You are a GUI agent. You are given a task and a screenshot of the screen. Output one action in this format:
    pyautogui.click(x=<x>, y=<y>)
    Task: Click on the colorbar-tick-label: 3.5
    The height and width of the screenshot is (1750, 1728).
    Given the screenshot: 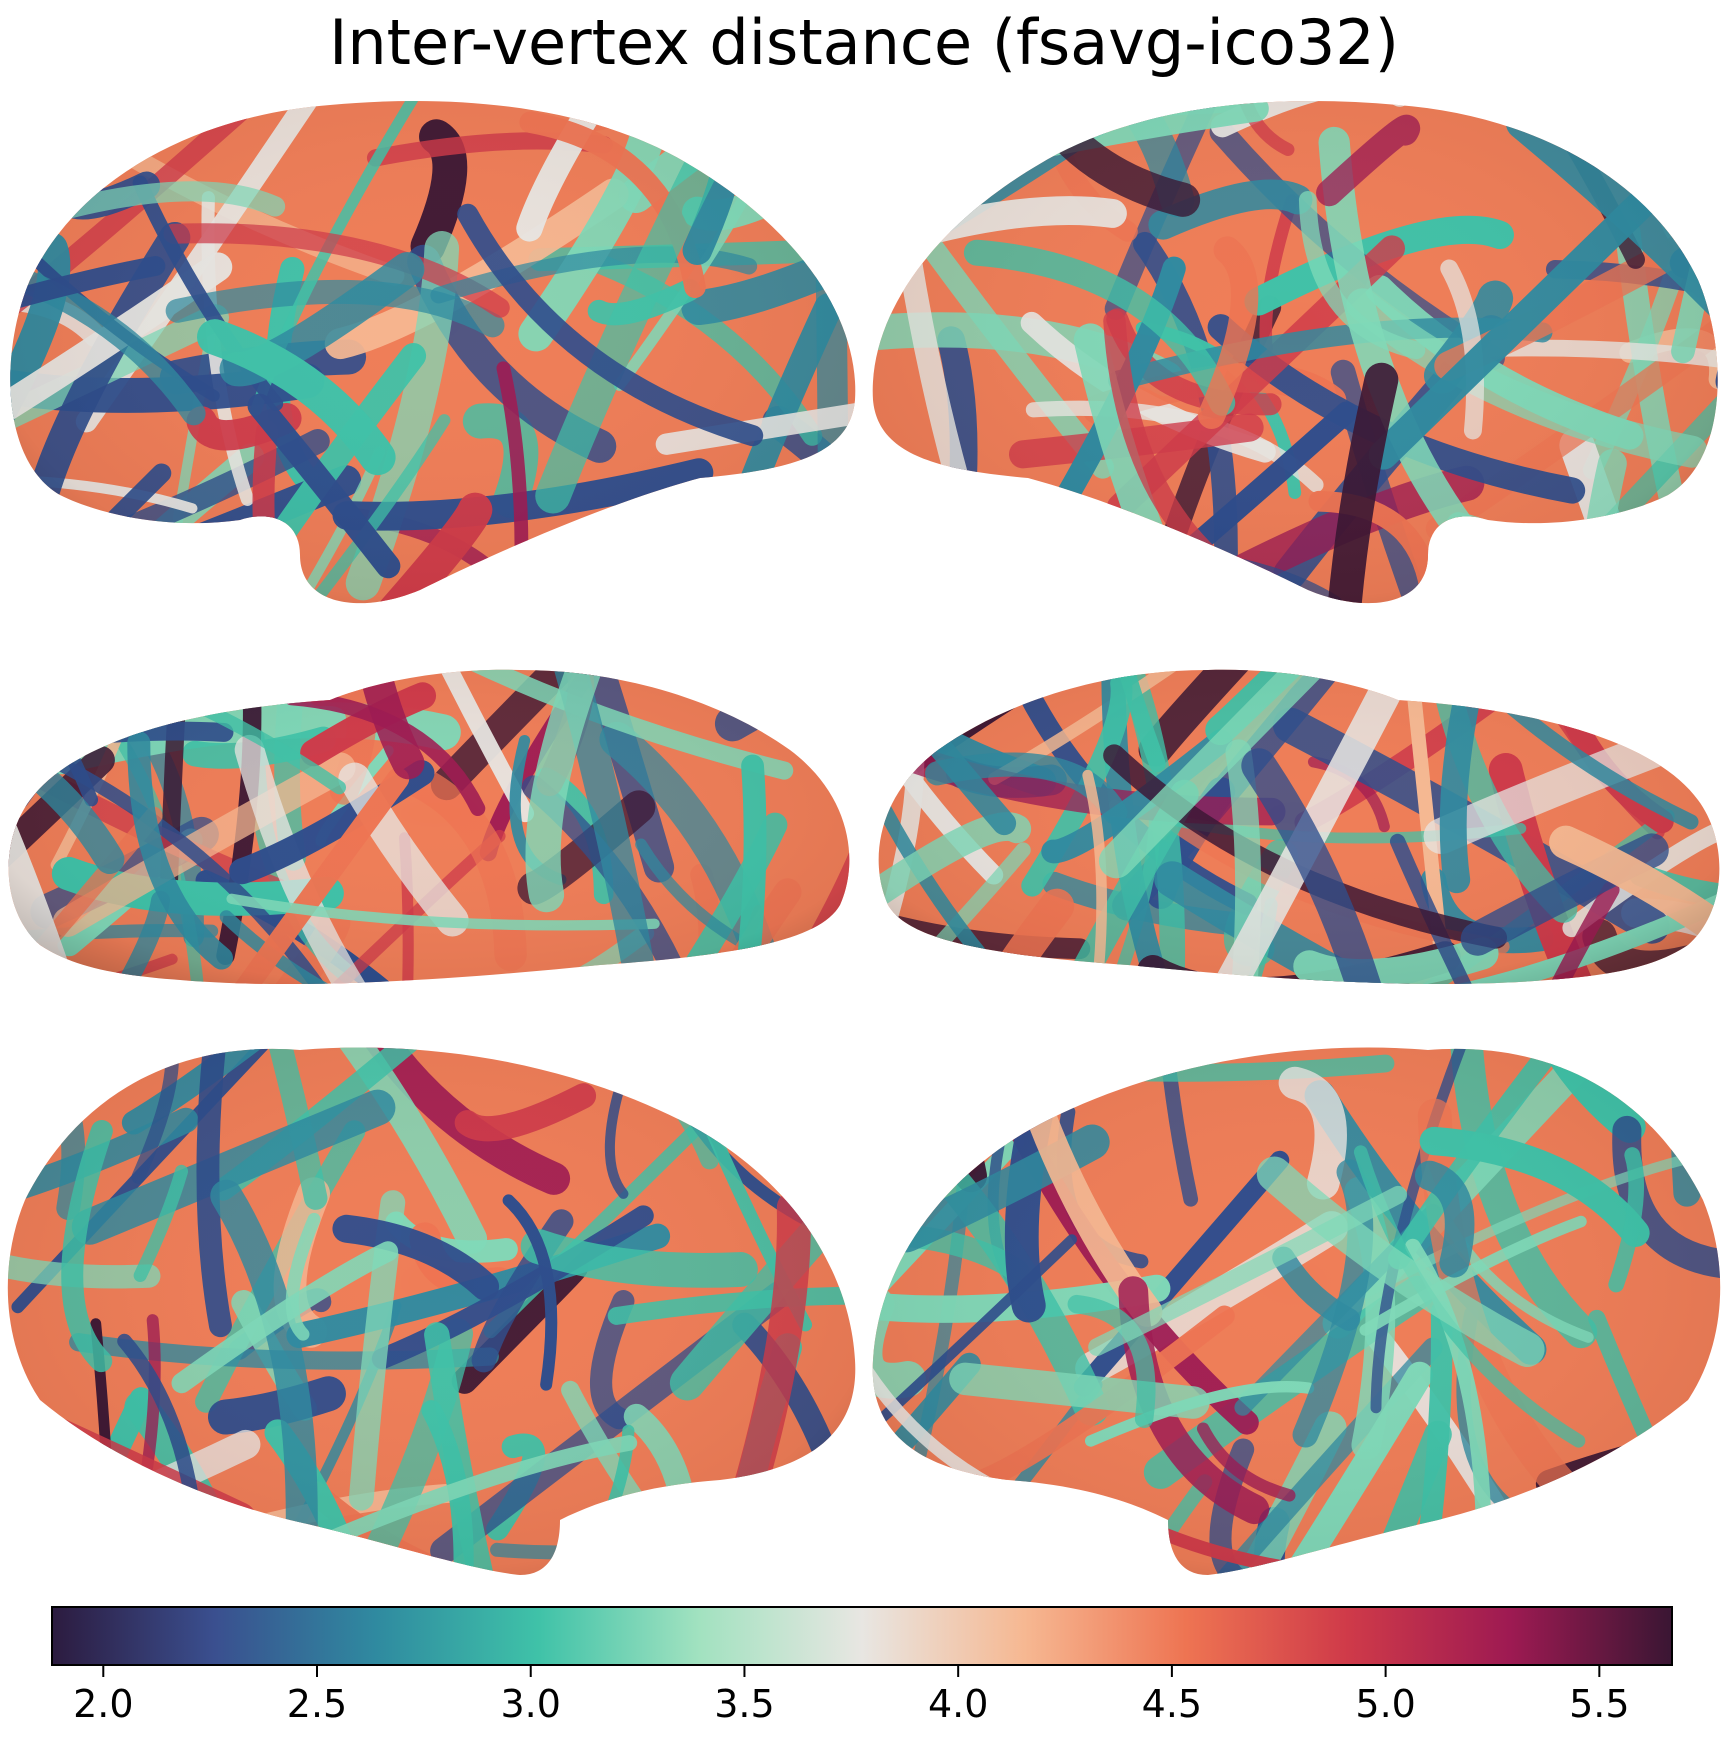 What is the action you would take?
    pyautogui.click(x=744, y=1704)
    